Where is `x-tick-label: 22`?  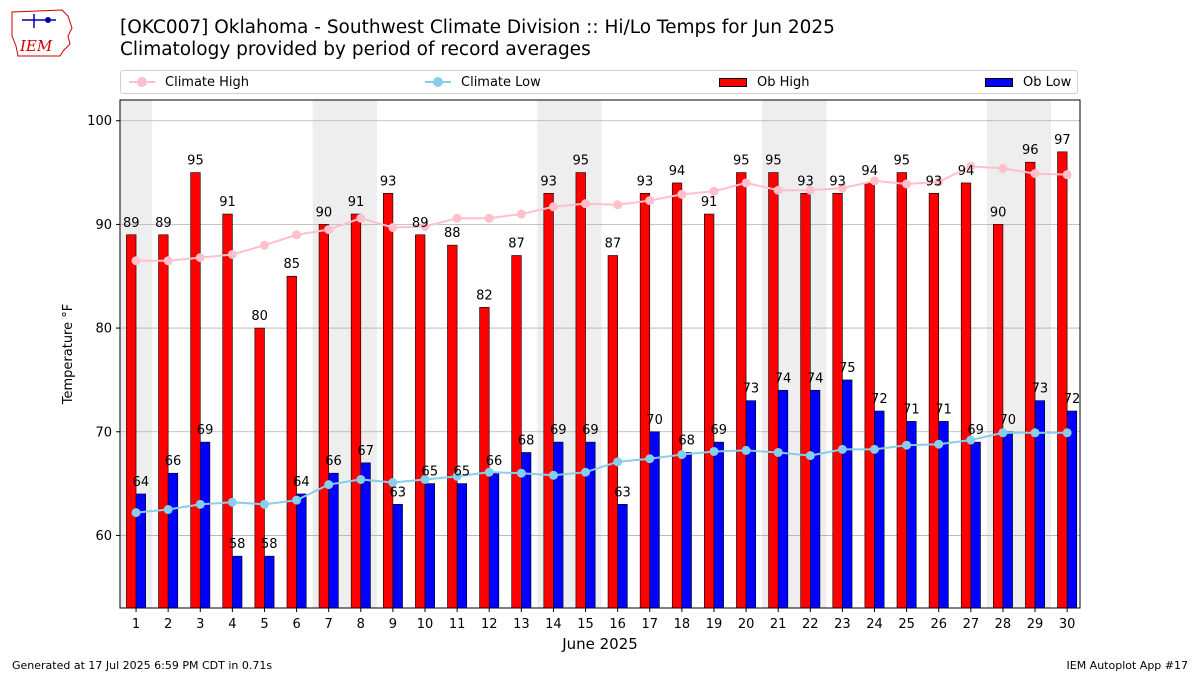 x-tick-label: 22 is located at coordinates (810, 624).